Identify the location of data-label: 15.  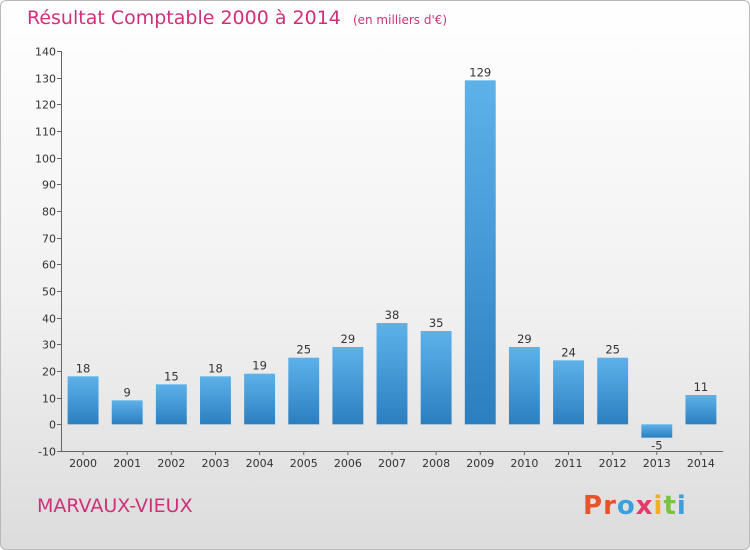
(171, 376).